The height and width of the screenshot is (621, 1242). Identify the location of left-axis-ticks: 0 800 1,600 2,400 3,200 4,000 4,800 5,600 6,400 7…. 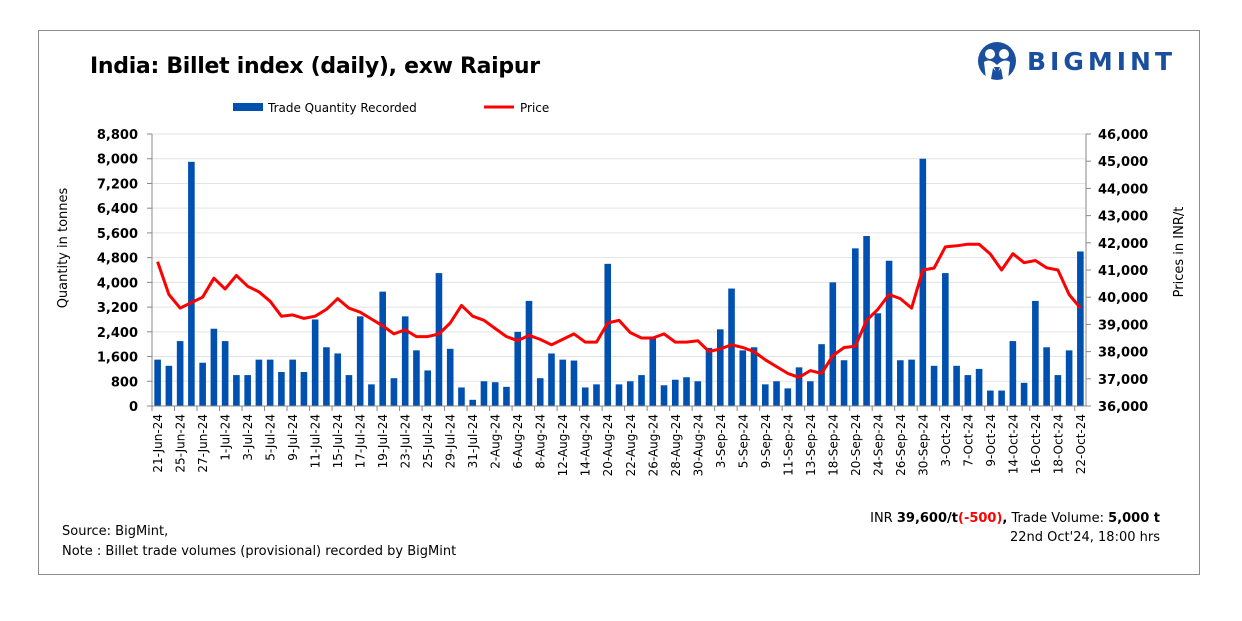
(117, 271).